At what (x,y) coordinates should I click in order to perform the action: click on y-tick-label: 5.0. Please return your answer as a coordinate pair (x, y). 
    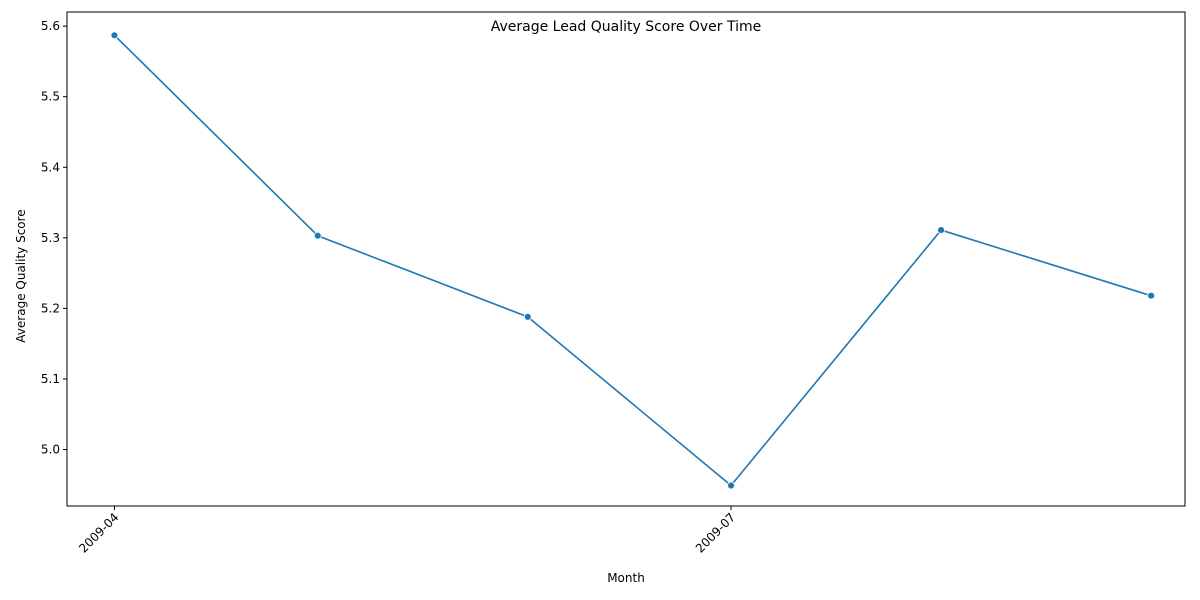
    Looking at the image, I should click on (50, 450).